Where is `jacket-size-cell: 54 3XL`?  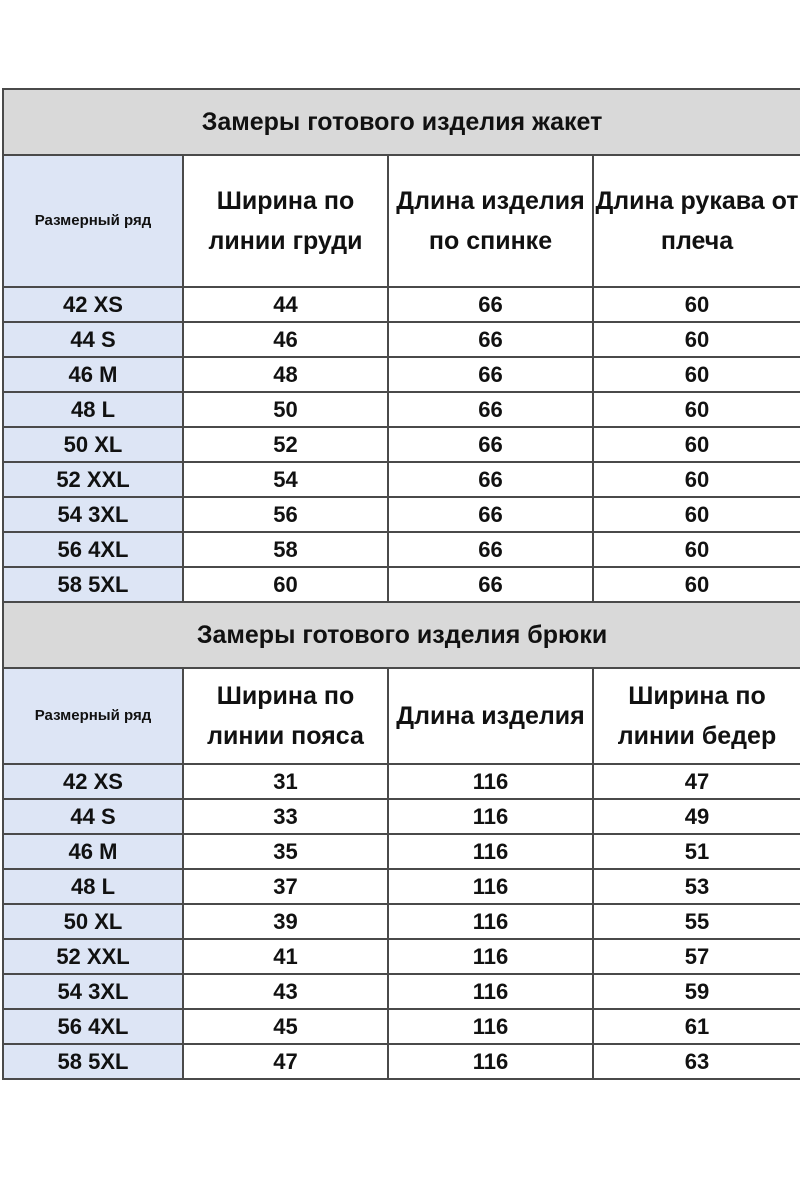 jacket-size-cell: 54 3XL is located at coordinates (93, 514).